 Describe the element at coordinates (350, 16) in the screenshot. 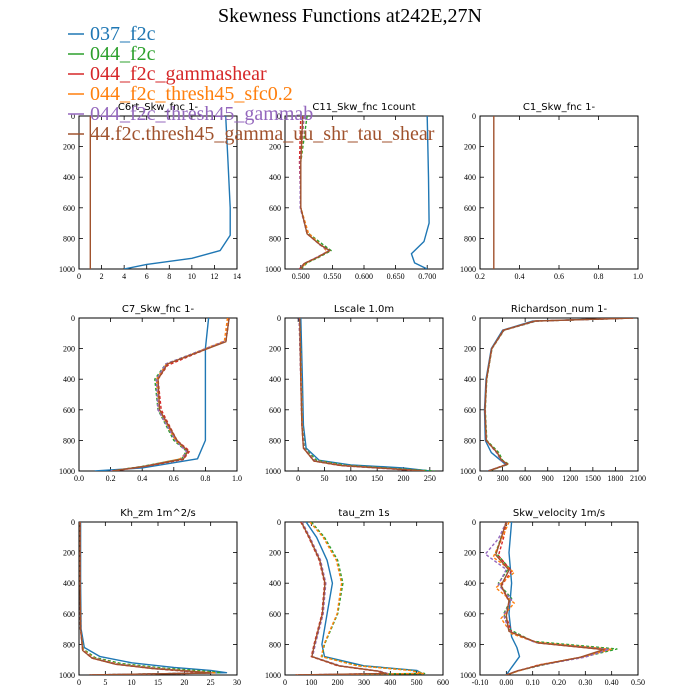

I see `figure-title: Skewness Functions at242E,27N` at that location.